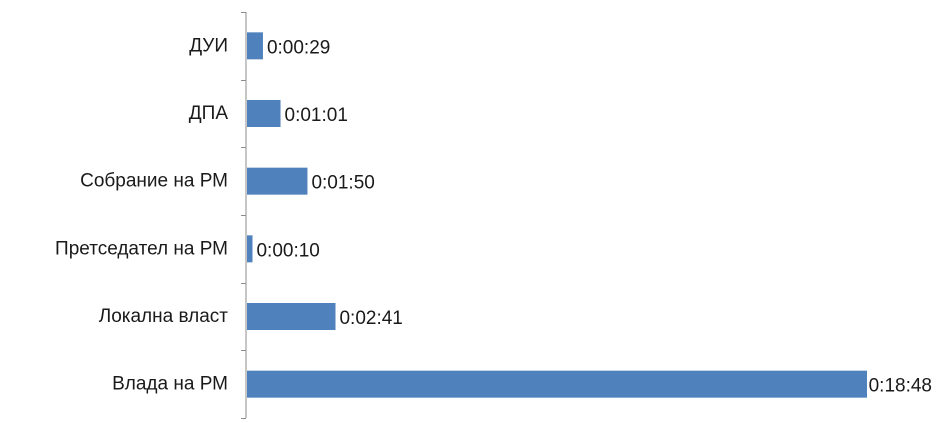 The height and width of the screenshot is (423, 936). What do you see at coordinates (316, 115) in the screenshot?
I see `data-label: 0:01:01` at bounding box center [316, 115].